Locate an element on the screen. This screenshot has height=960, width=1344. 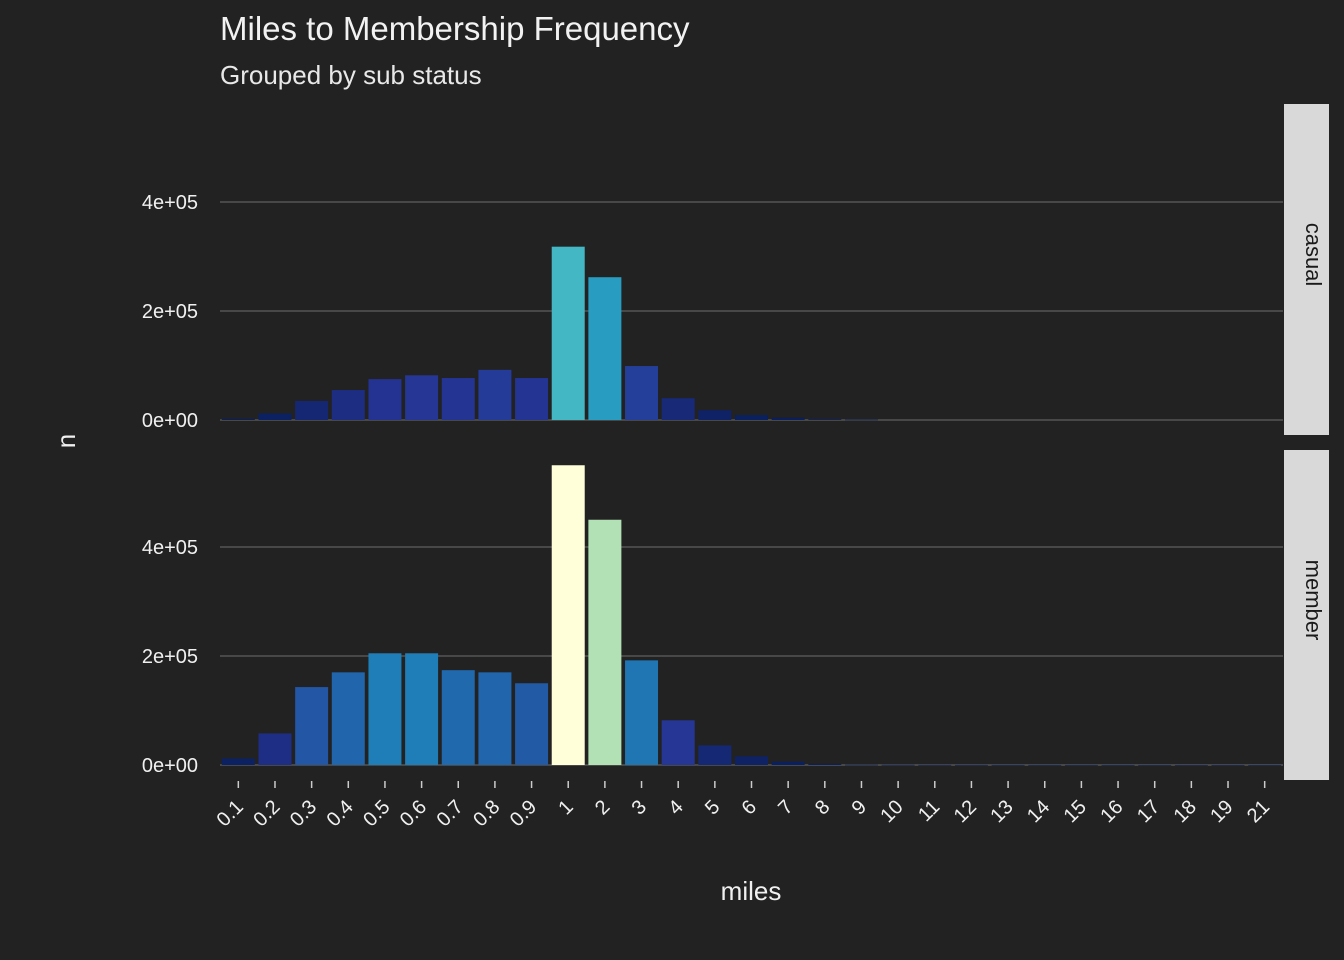
x-tick-label: 6 is located at coordinates (749, 807).